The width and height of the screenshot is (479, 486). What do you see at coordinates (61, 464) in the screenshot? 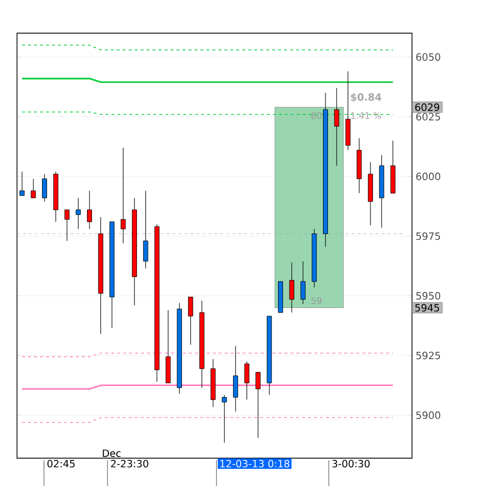
I see `text: 02:45` at bounding box center [61, 464].